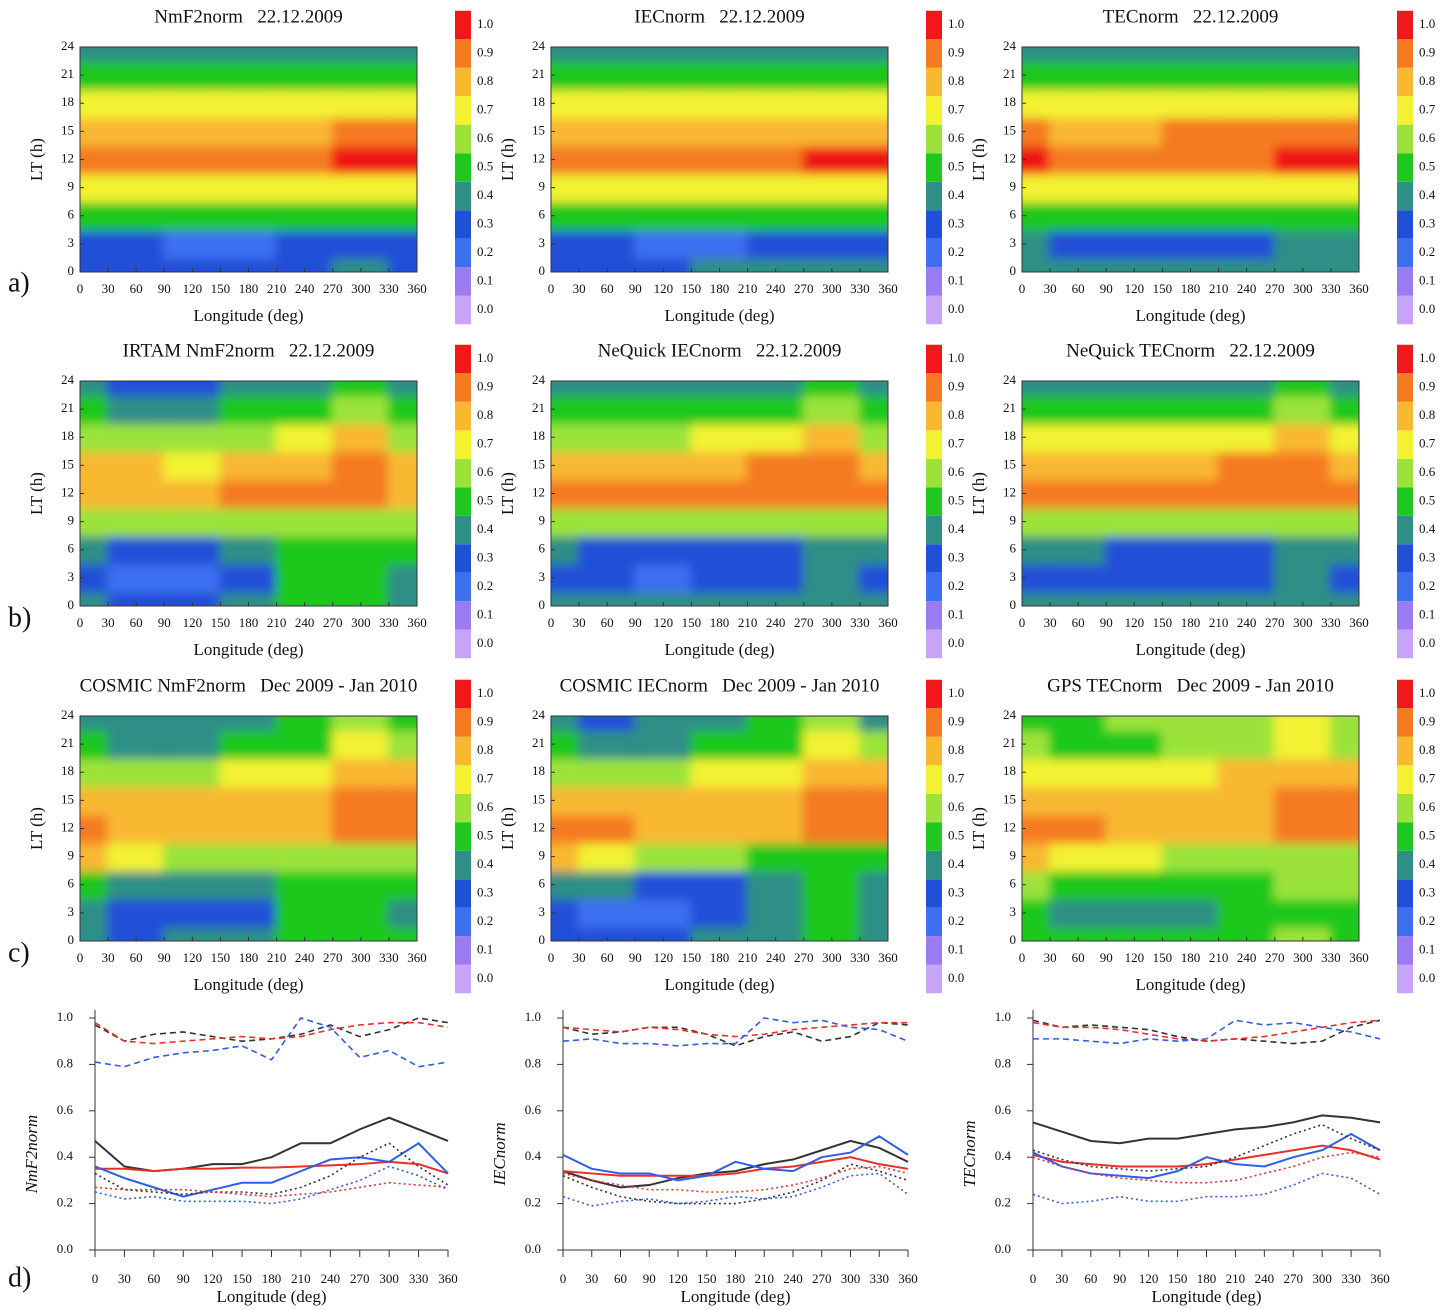 The height and width of the screenshot is (1310, 1455). Describe the element at coordinates (485, 357) in the screenshot. I see `colorbar-label: 1.0` at that location.